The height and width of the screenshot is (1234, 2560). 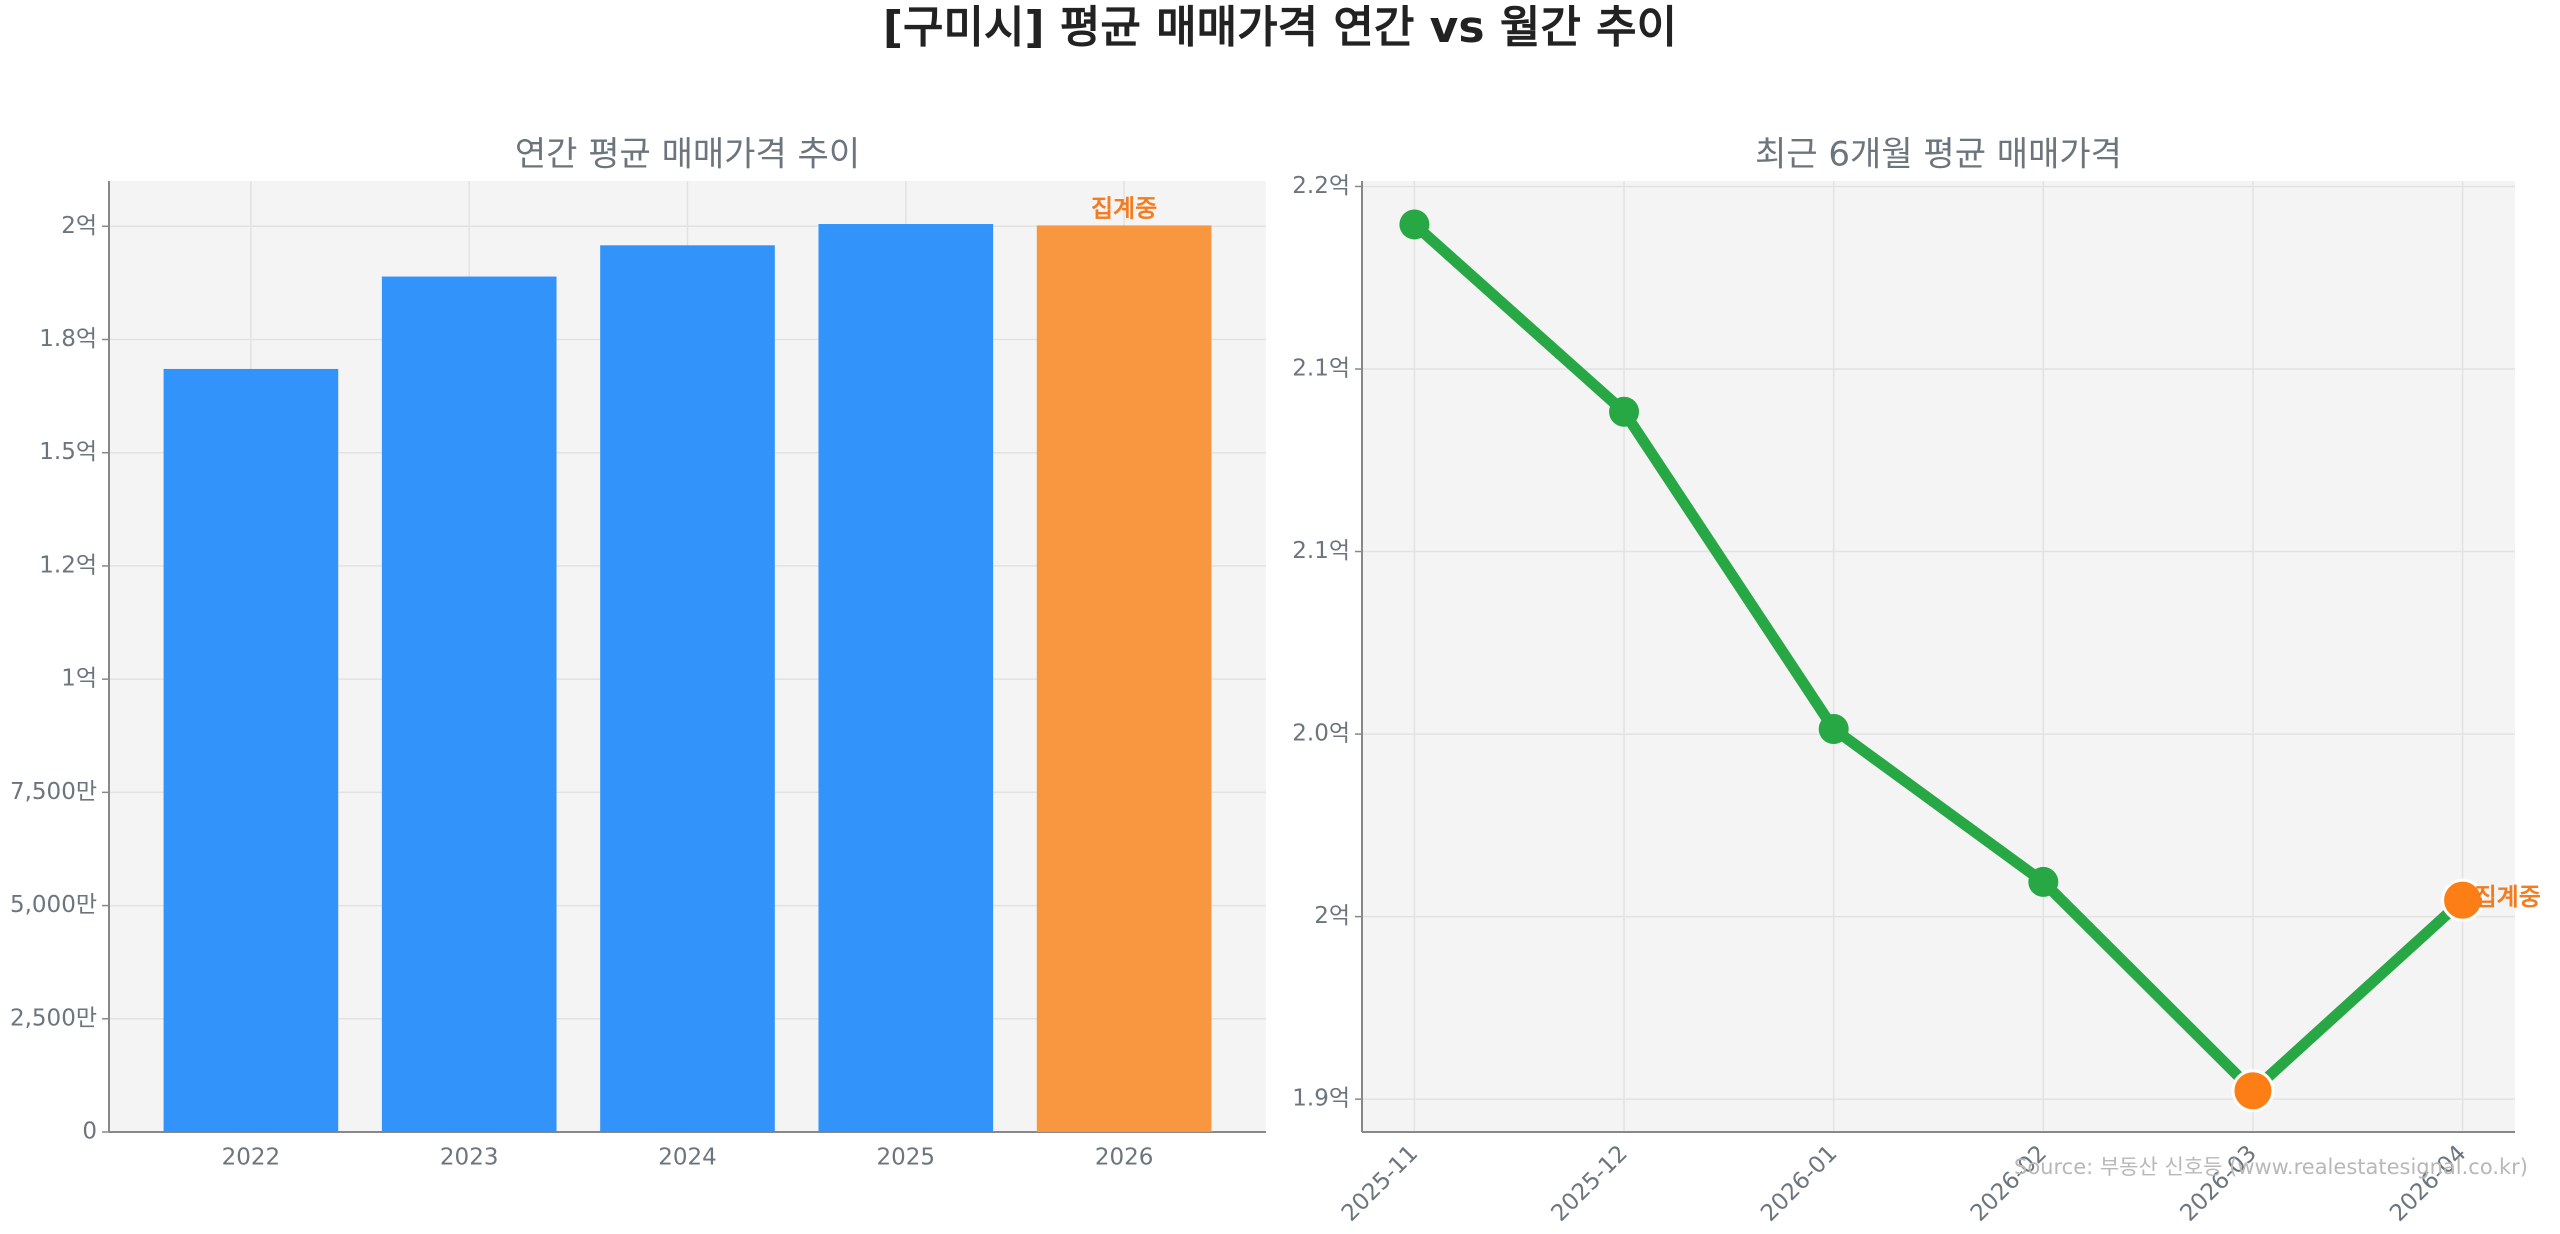 I want to click on y-tick-label: 1.2억, so click(x=68, y=565).